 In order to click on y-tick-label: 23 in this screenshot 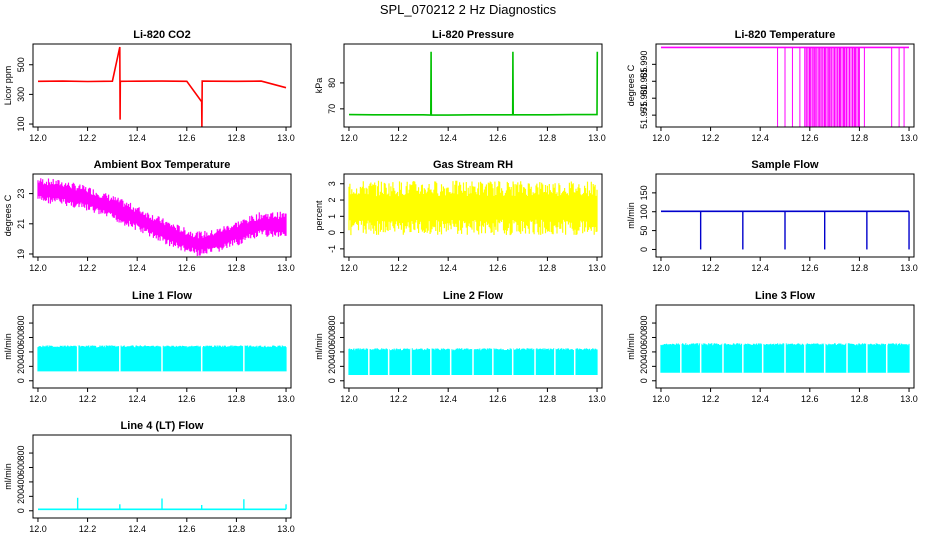, I will do `click(21, 194)`.